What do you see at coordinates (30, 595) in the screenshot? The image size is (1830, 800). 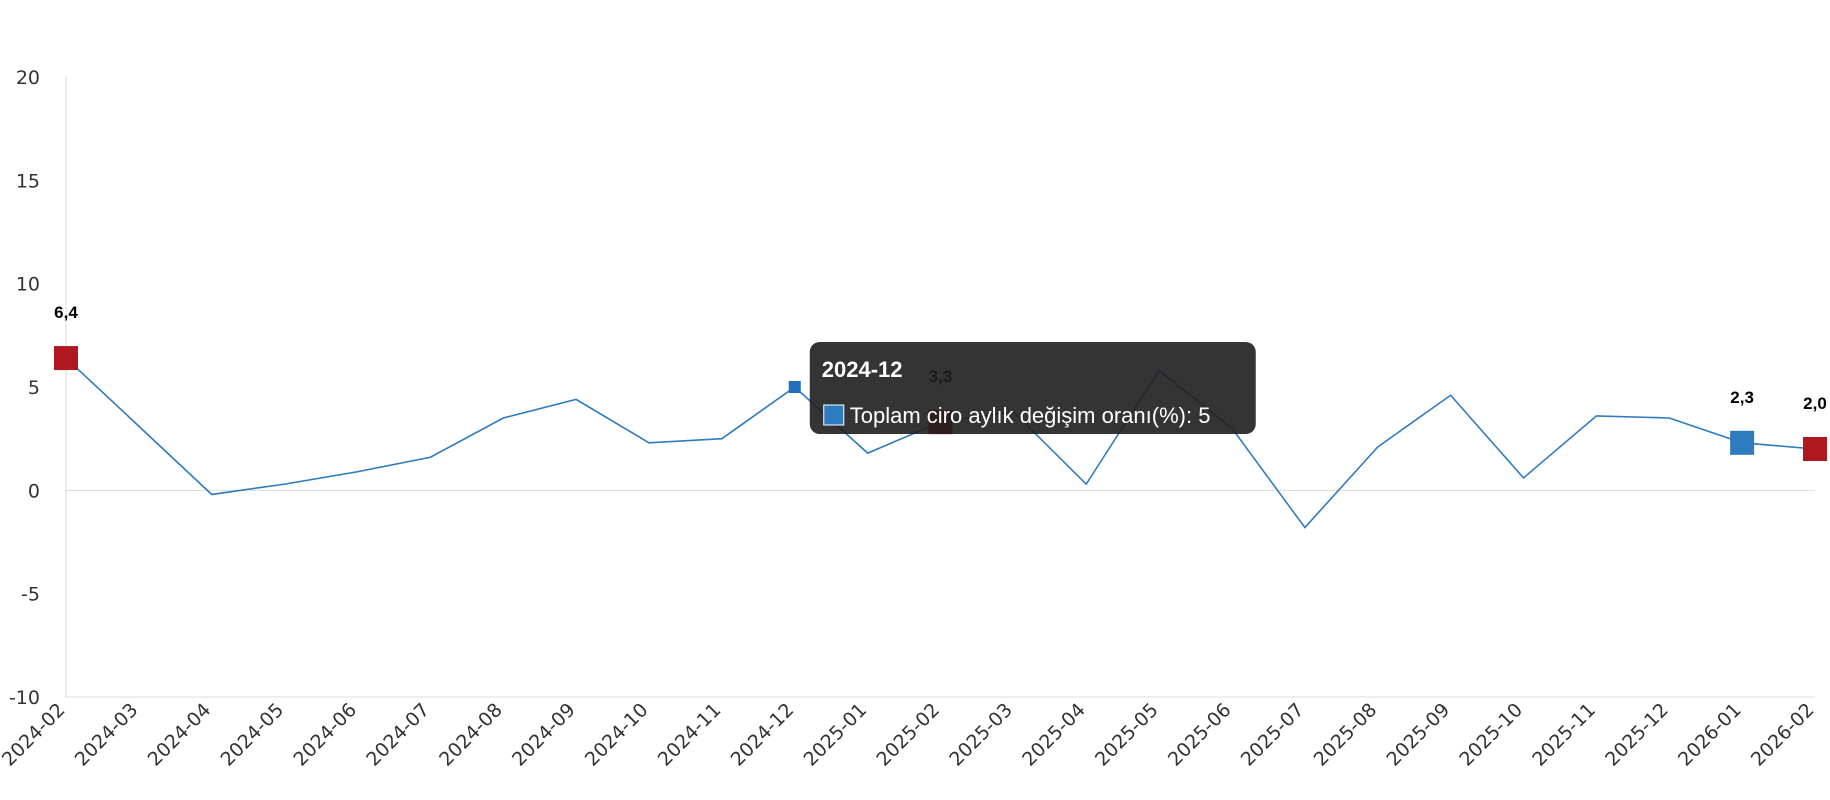 I see `y-tick-label: -5` at bounding box center [30, 595].